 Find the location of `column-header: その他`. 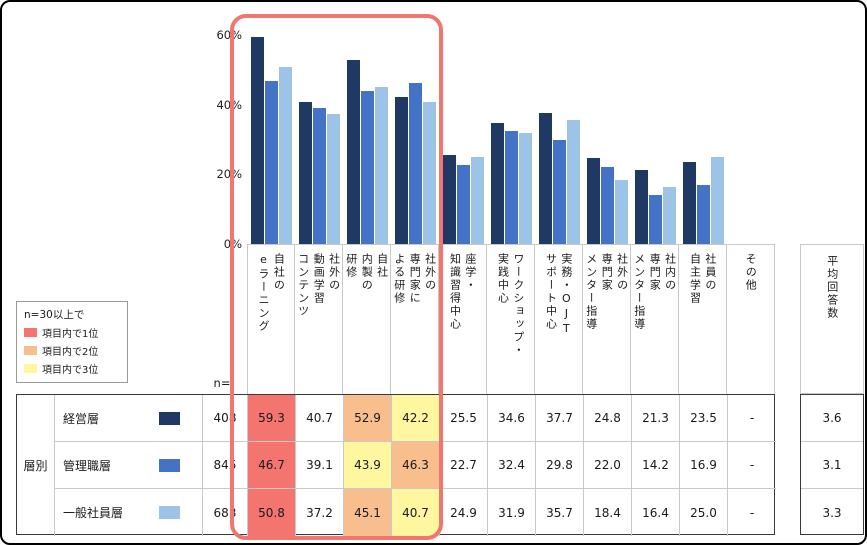

column-header: その他 is located at coordinates (751, 319).